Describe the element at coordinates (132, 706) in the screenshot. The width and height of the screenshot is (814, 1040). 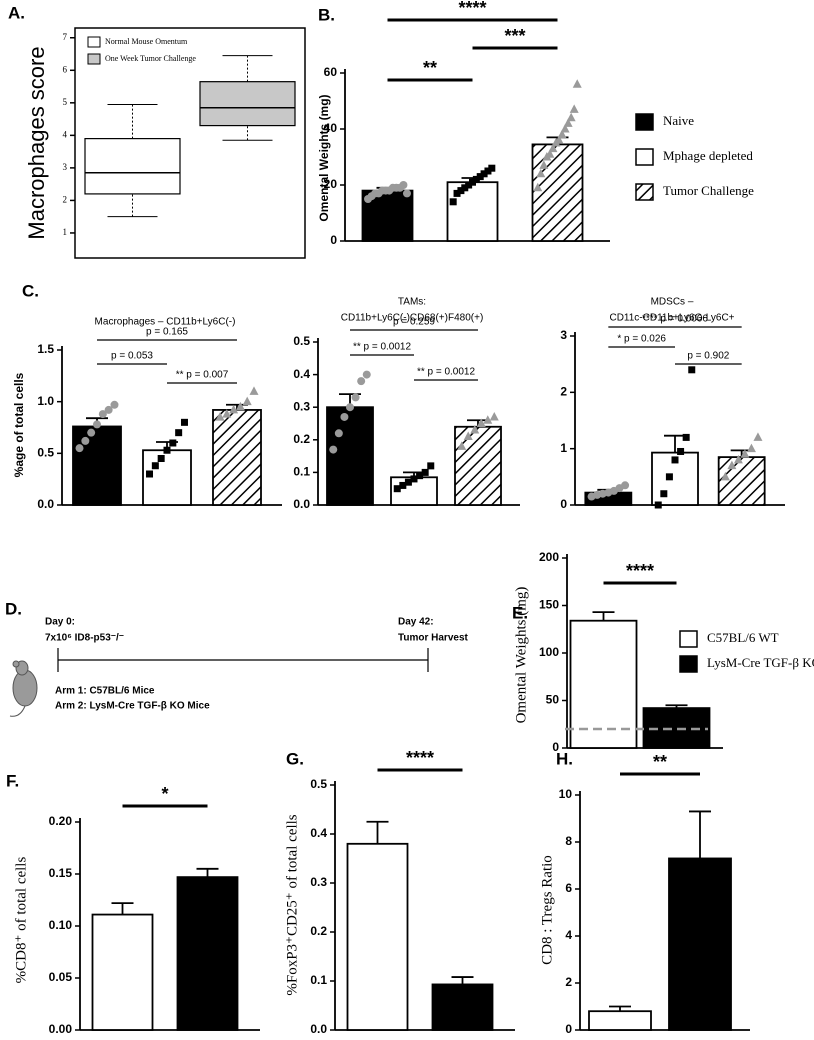
I see `arm: Arm 2: LysM-Cre TGF-β KO Mice` at that location.